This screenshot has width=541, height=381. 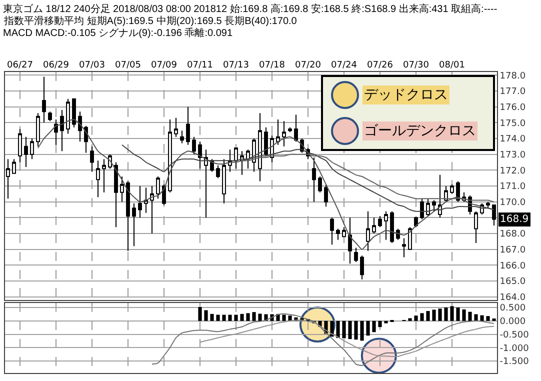 What do you see at coordinates (513, 282) in the screenshot?
I see `y-tick-label: 165.0` at bounding box center [513, 282].